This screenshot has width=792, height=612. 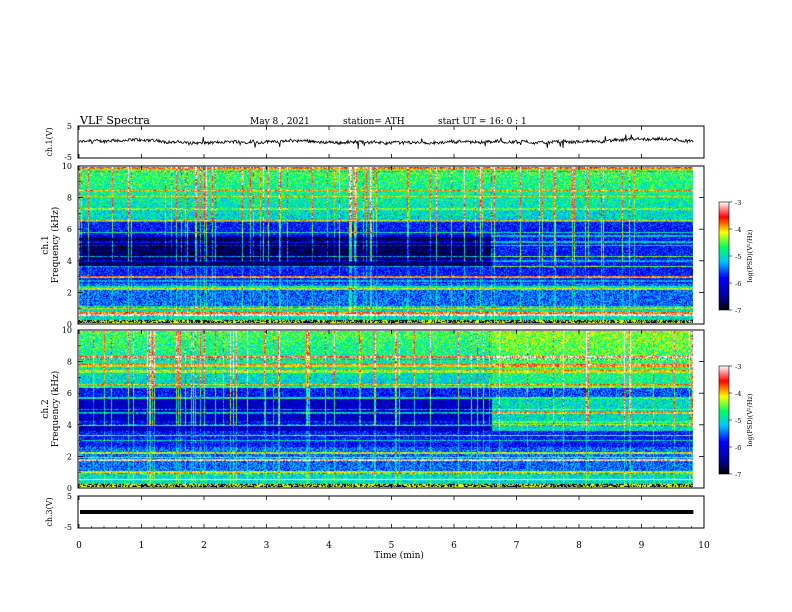 I want to click on ch3-voltage-ylabel: ch.3(V), so click(x=49, y=511).